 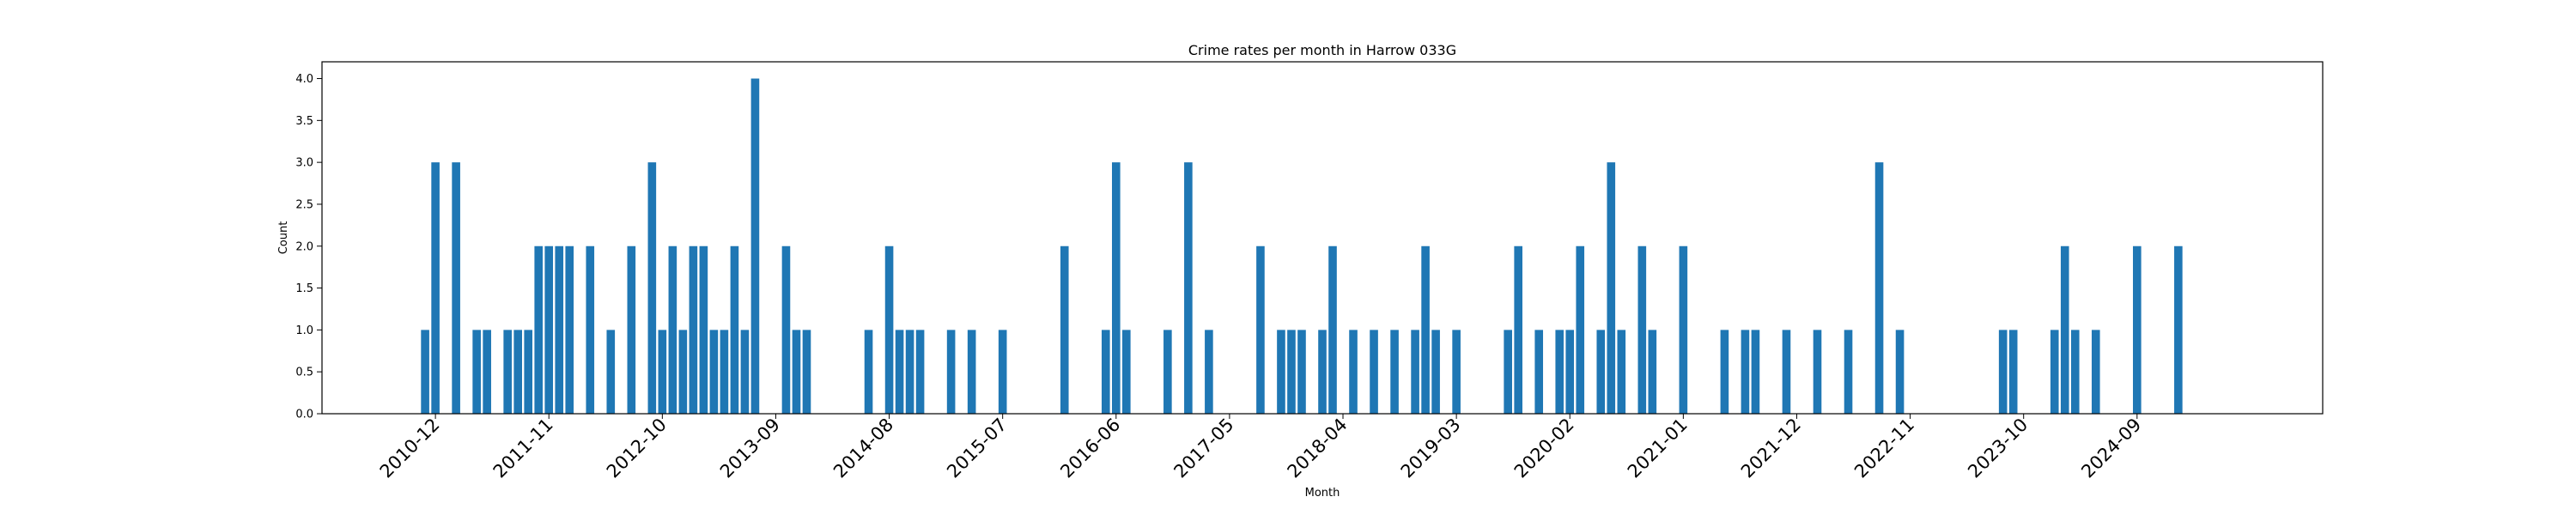 What do you see at coordinates (1203, 448) in the screenshot?
I see `x-tick-label: 2017-05` at bounding box center [1203, 448].